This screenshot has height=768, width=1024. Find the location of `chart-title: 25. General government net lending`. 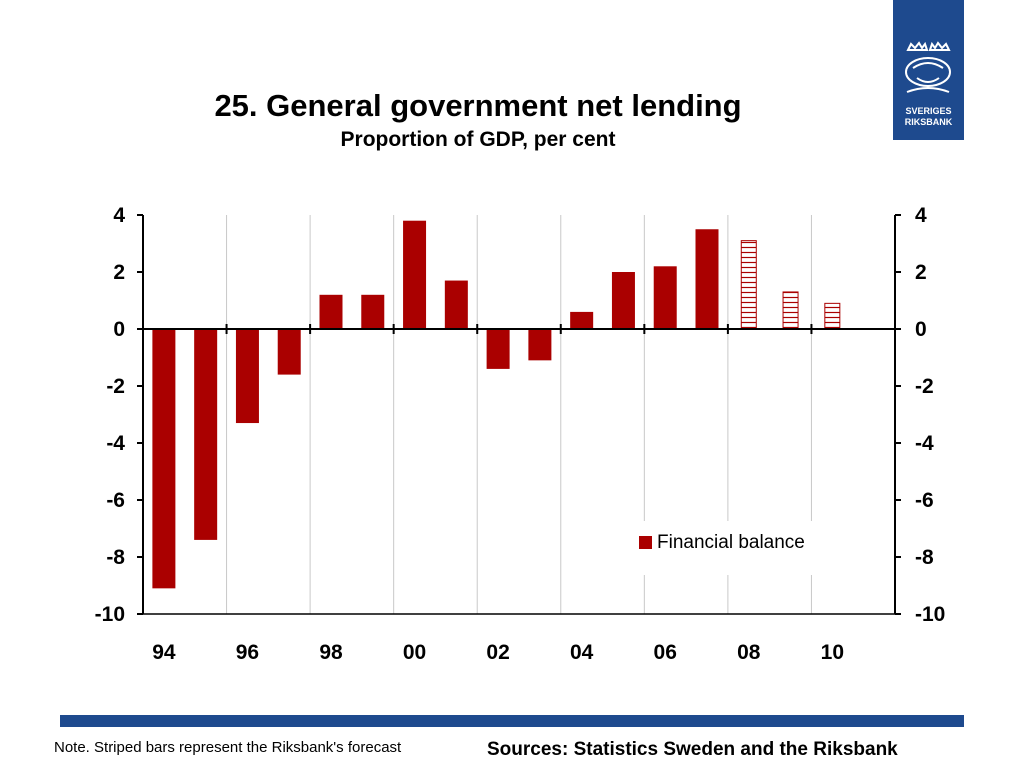

chart-title: 25. General government net lending is located at coordinates (478, 105).